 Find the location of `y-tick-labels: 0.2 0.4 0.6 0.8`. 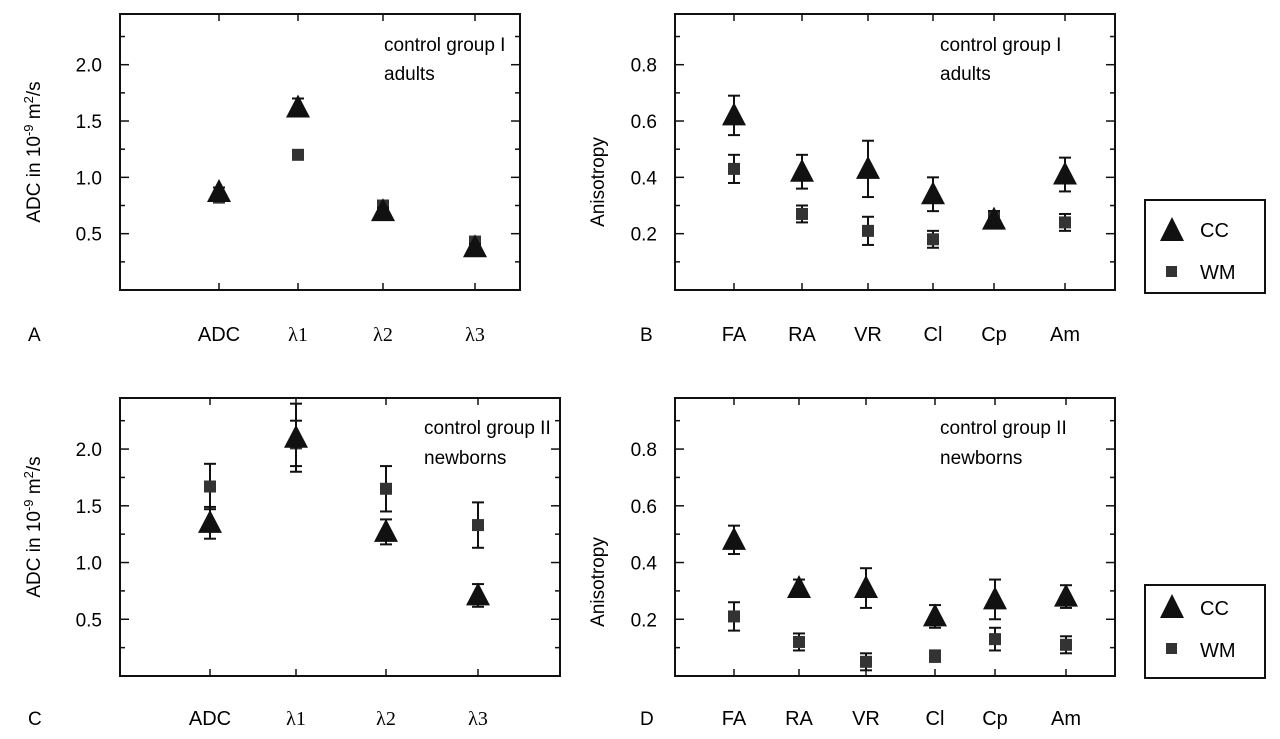

y-tick-labels: 0.2 0.4 0.6 0.8 is located at coordinates (644, 535).